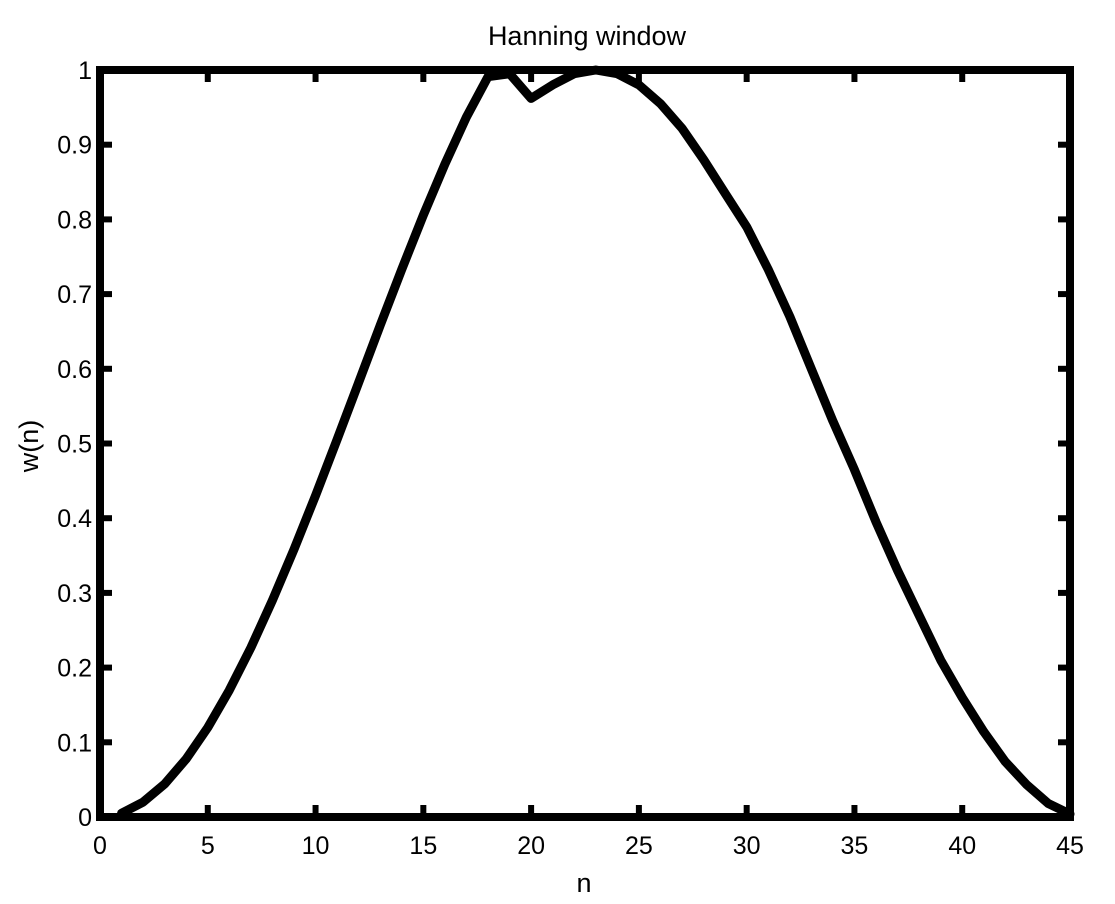  I want to click on y-tick-label: 0.4, so click(74, 519).